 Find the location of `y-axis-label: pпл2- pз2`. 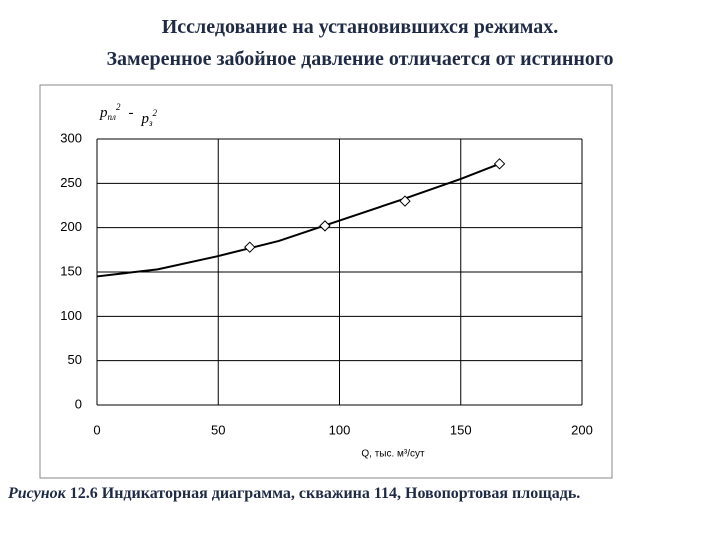

y-axis-label: pпл2- pз2 is located at coordinates (128, 115).